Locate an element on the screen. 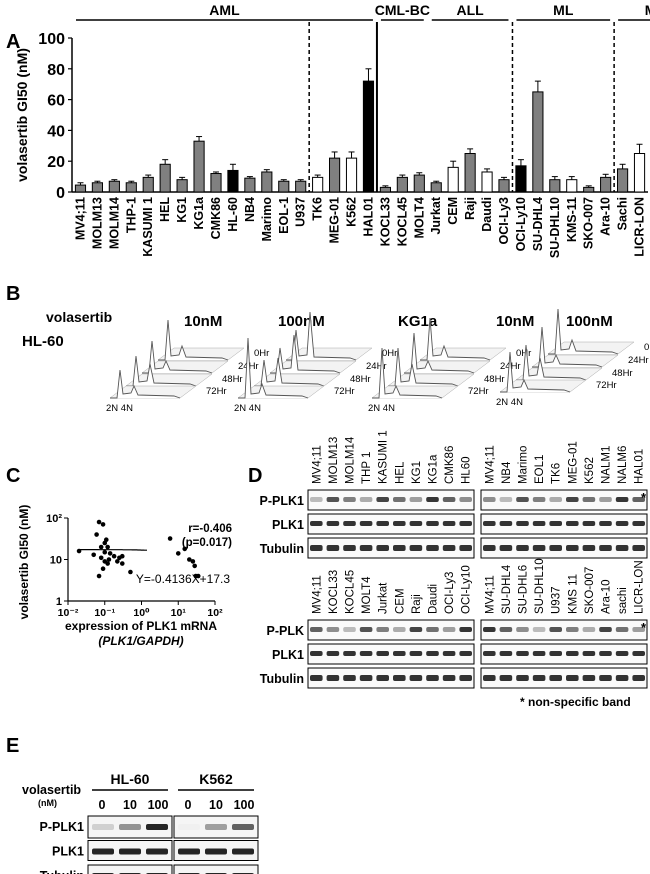 This screenshot has width=650, height=874. x-tick-label-a: MV4;11 is located at coordinates (80, 218).